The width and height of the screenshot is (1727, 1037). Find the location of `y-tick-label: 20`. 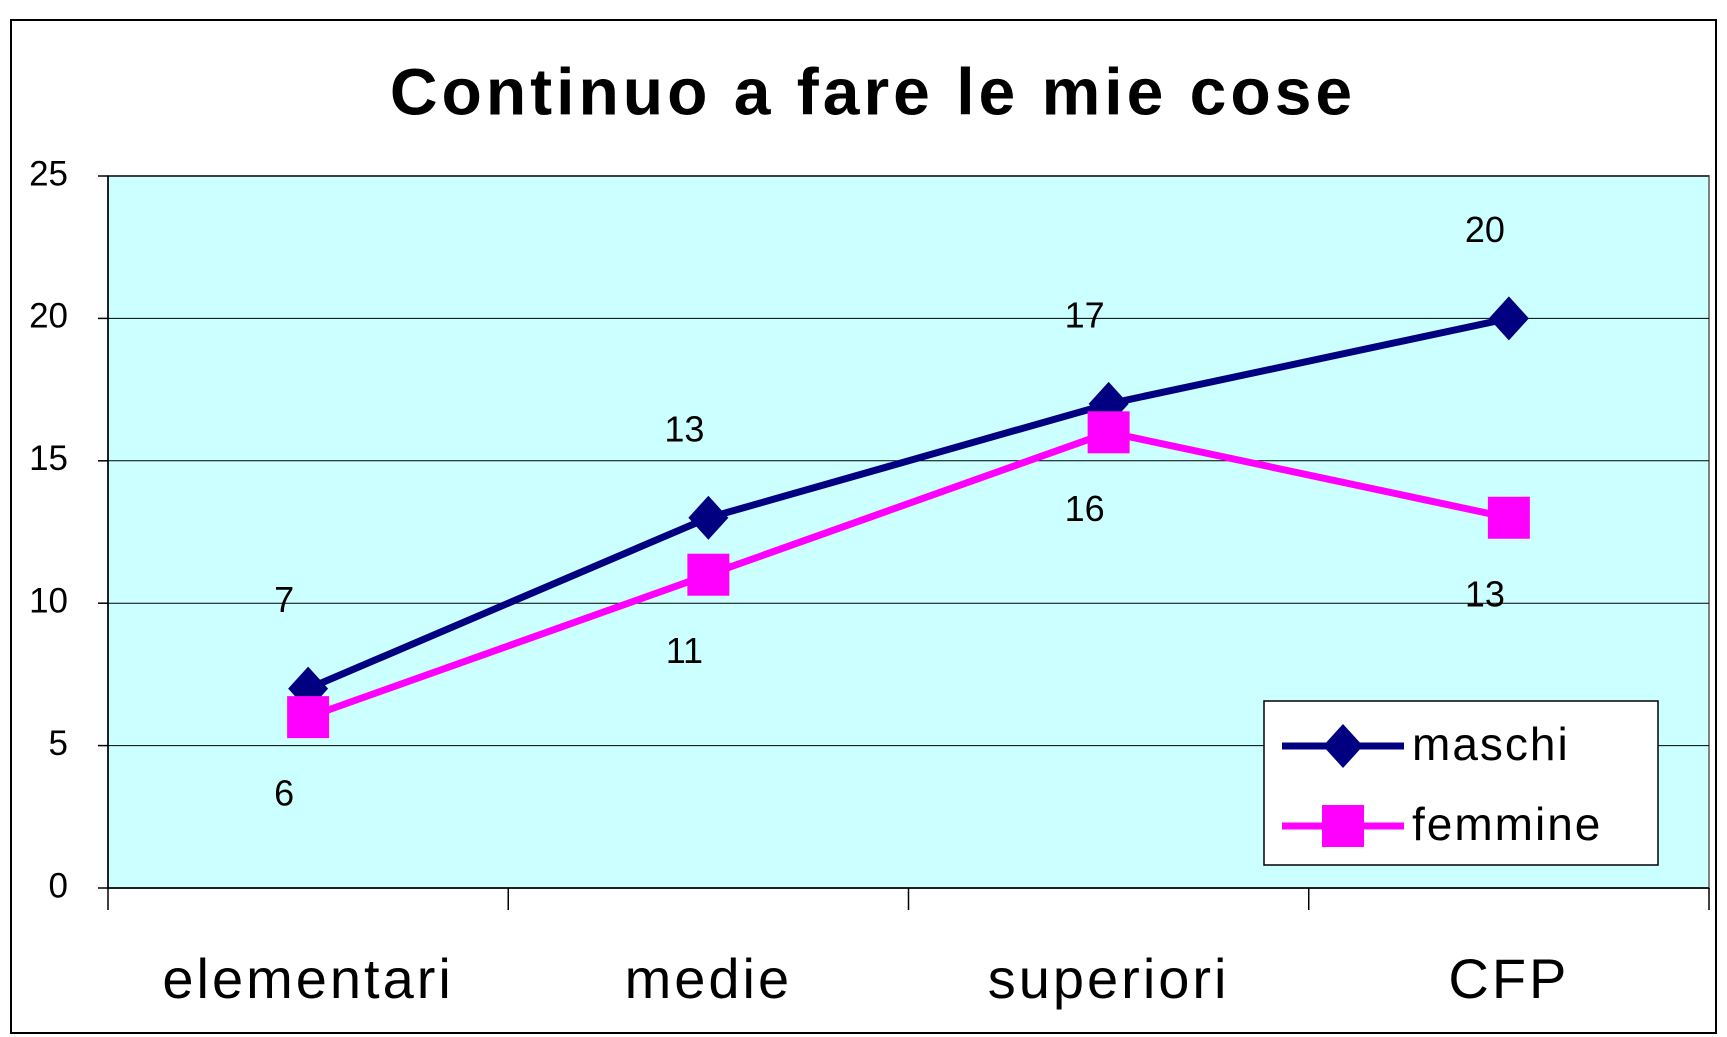

y-tick-label: 20 is located at coordinates (48, 316).